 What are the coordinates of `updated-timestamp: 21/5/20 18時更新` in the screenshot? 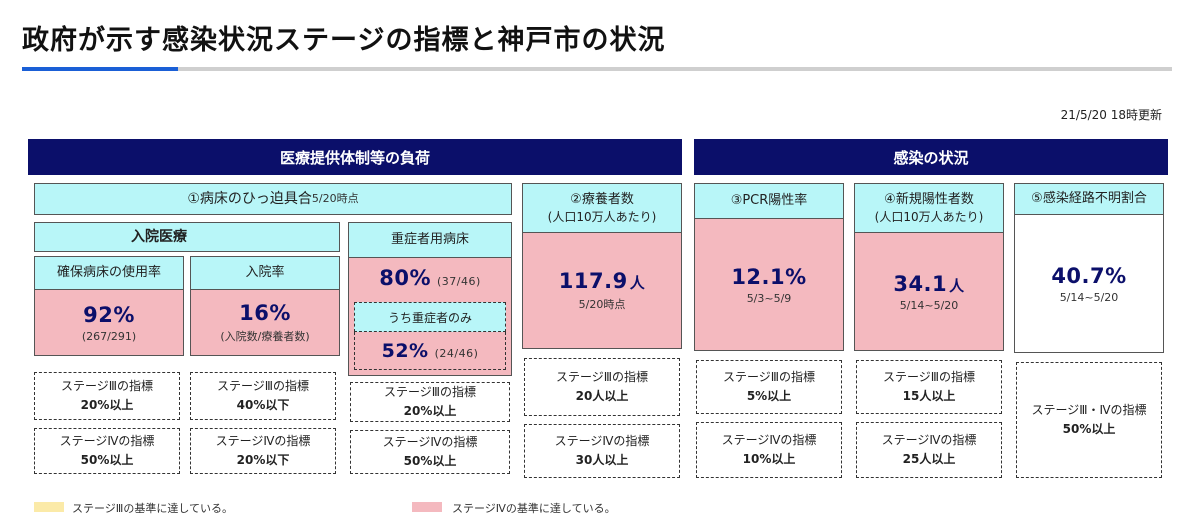 It's located at (1111, 115).